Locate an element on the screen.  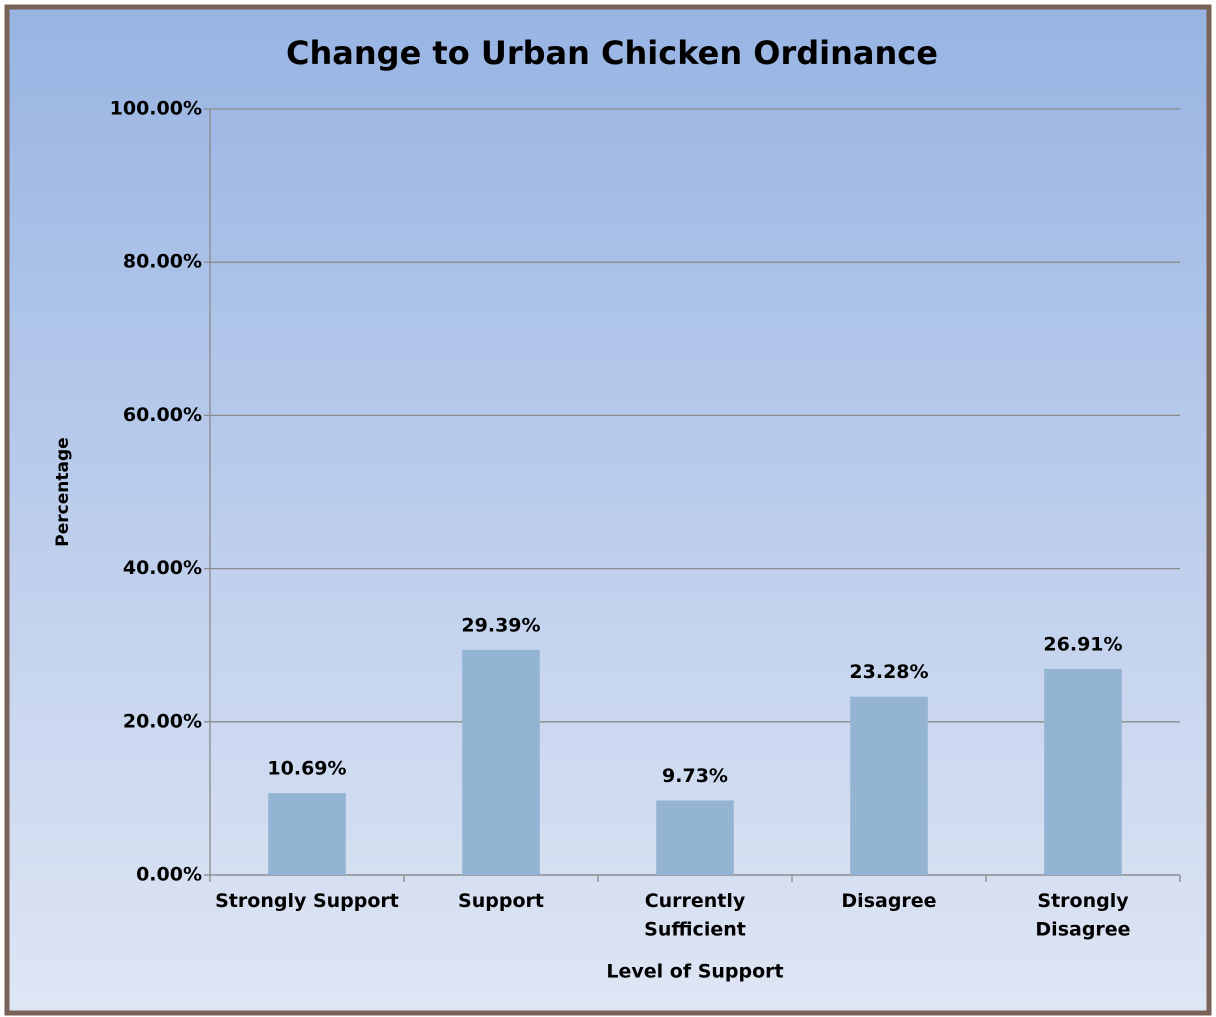
y-tick-label: 80.00% is located at coordinates (162, 262).